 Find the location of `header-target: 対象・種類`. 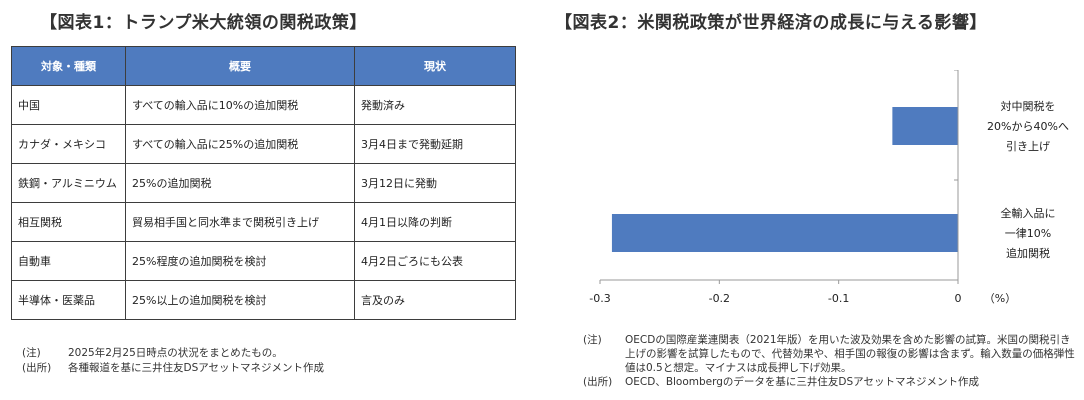

header-target: 対象・種類 is located at coordinates (68, 66).